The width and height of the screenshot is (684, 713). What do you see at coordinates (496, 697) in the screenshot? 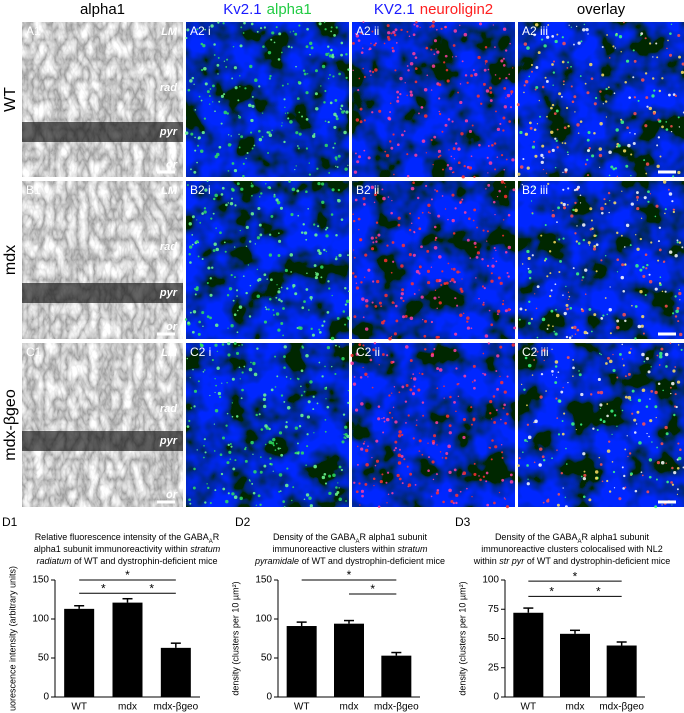
I see `y-tick-label: 0` at bounding box center [496, 697].